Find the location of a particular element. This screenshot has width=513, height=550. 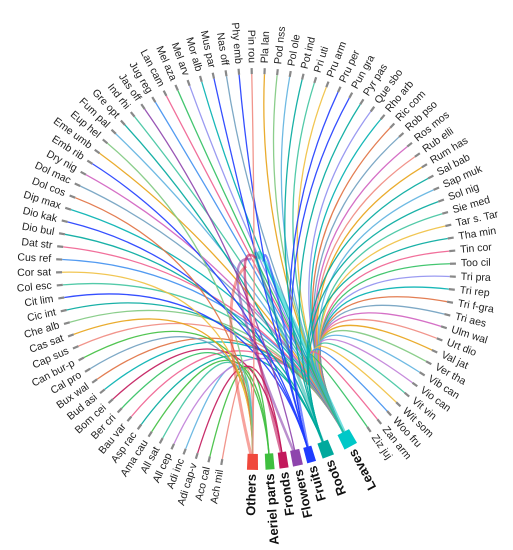

chord-ribbon-fronds is located at coordinates (264, 357).